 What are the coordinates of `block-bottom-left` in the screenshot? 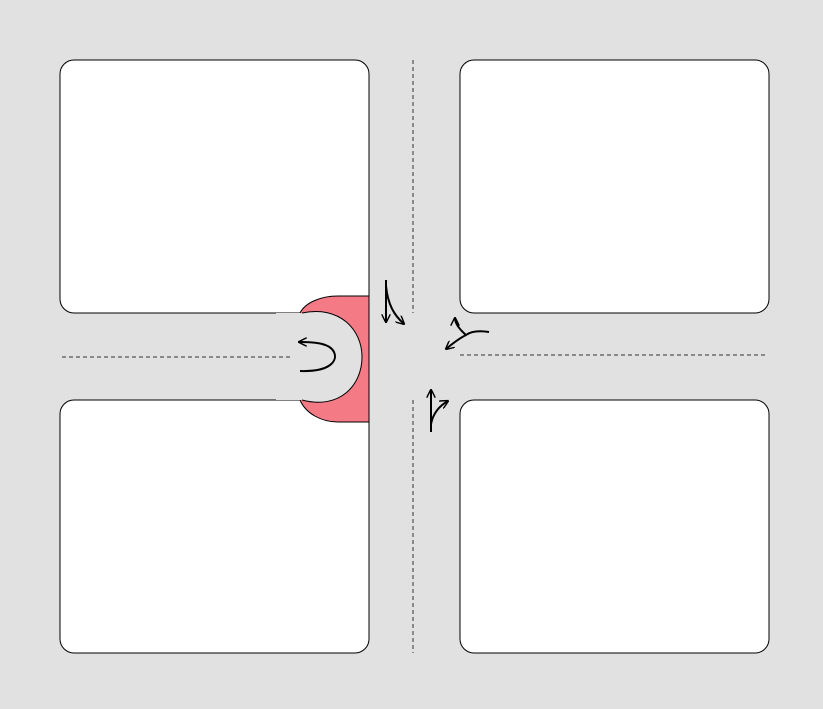 It's located at (214, 526).